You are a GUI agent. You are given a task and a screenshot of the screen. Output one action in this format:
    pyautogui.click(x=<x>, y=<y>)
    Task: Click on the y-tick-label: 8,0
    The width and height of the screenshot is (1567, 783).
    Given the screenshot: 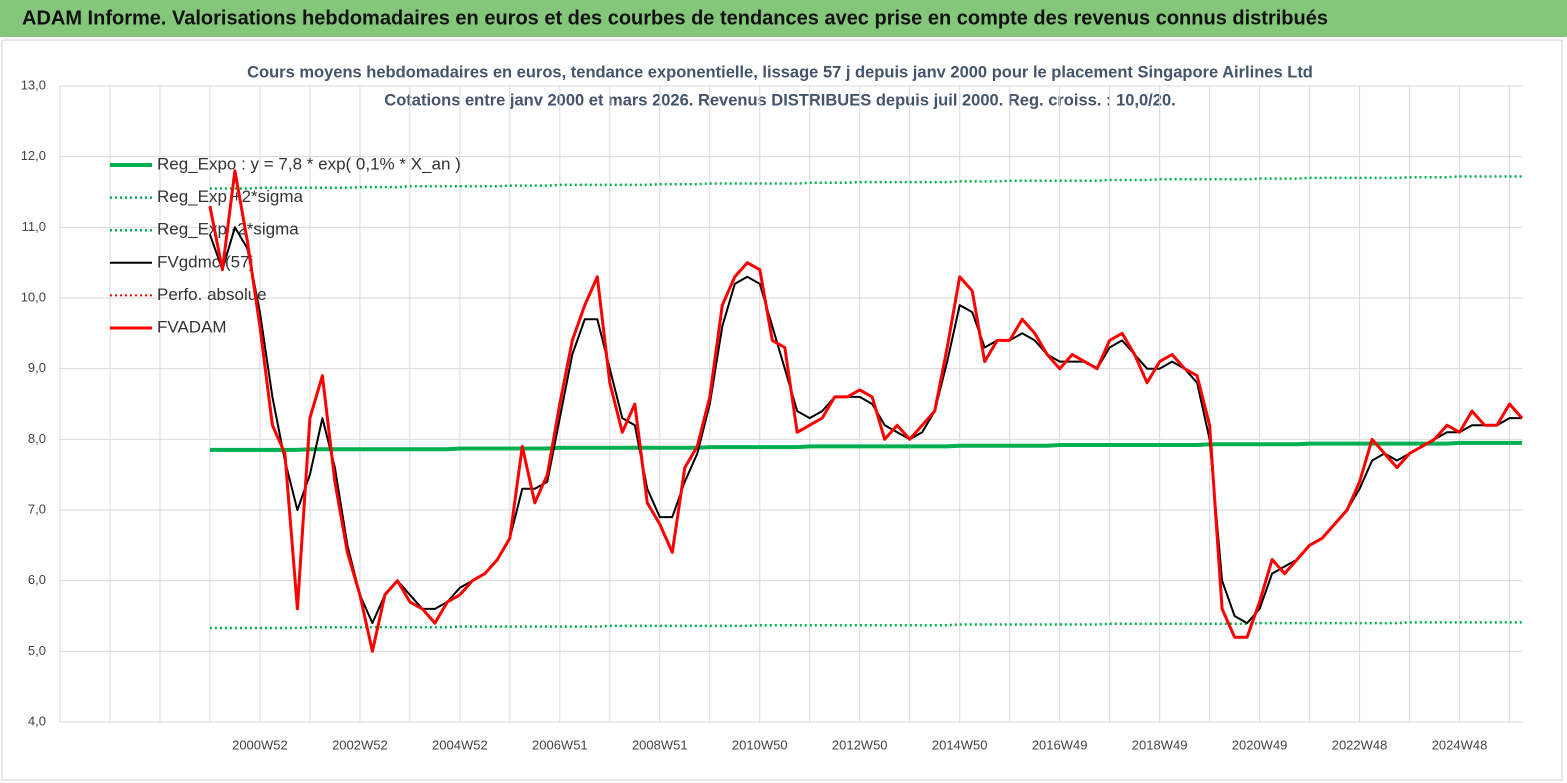 What is the action you would take?
    pyautogui.click(x=37, y=438)
    